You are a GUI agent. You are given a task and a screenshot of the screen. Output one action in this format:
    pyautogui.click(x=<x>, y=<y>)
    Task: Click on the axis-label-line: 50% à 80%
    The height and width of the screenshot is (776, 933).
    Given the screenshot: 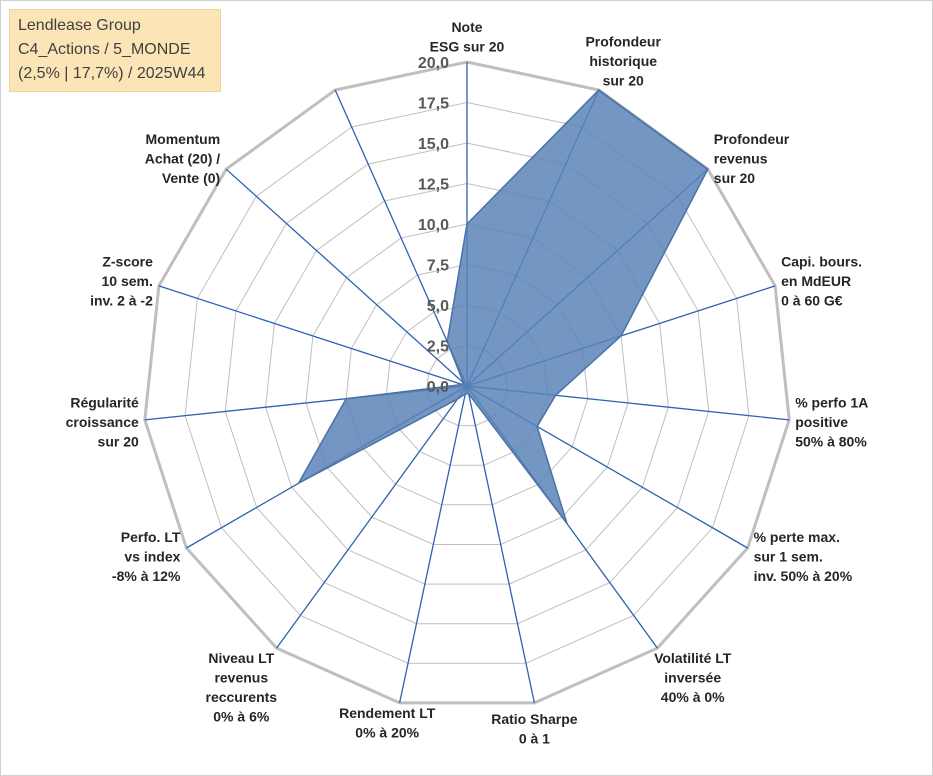 What is the action you would take?
    pyautogui.click(x=831, y=441)
    